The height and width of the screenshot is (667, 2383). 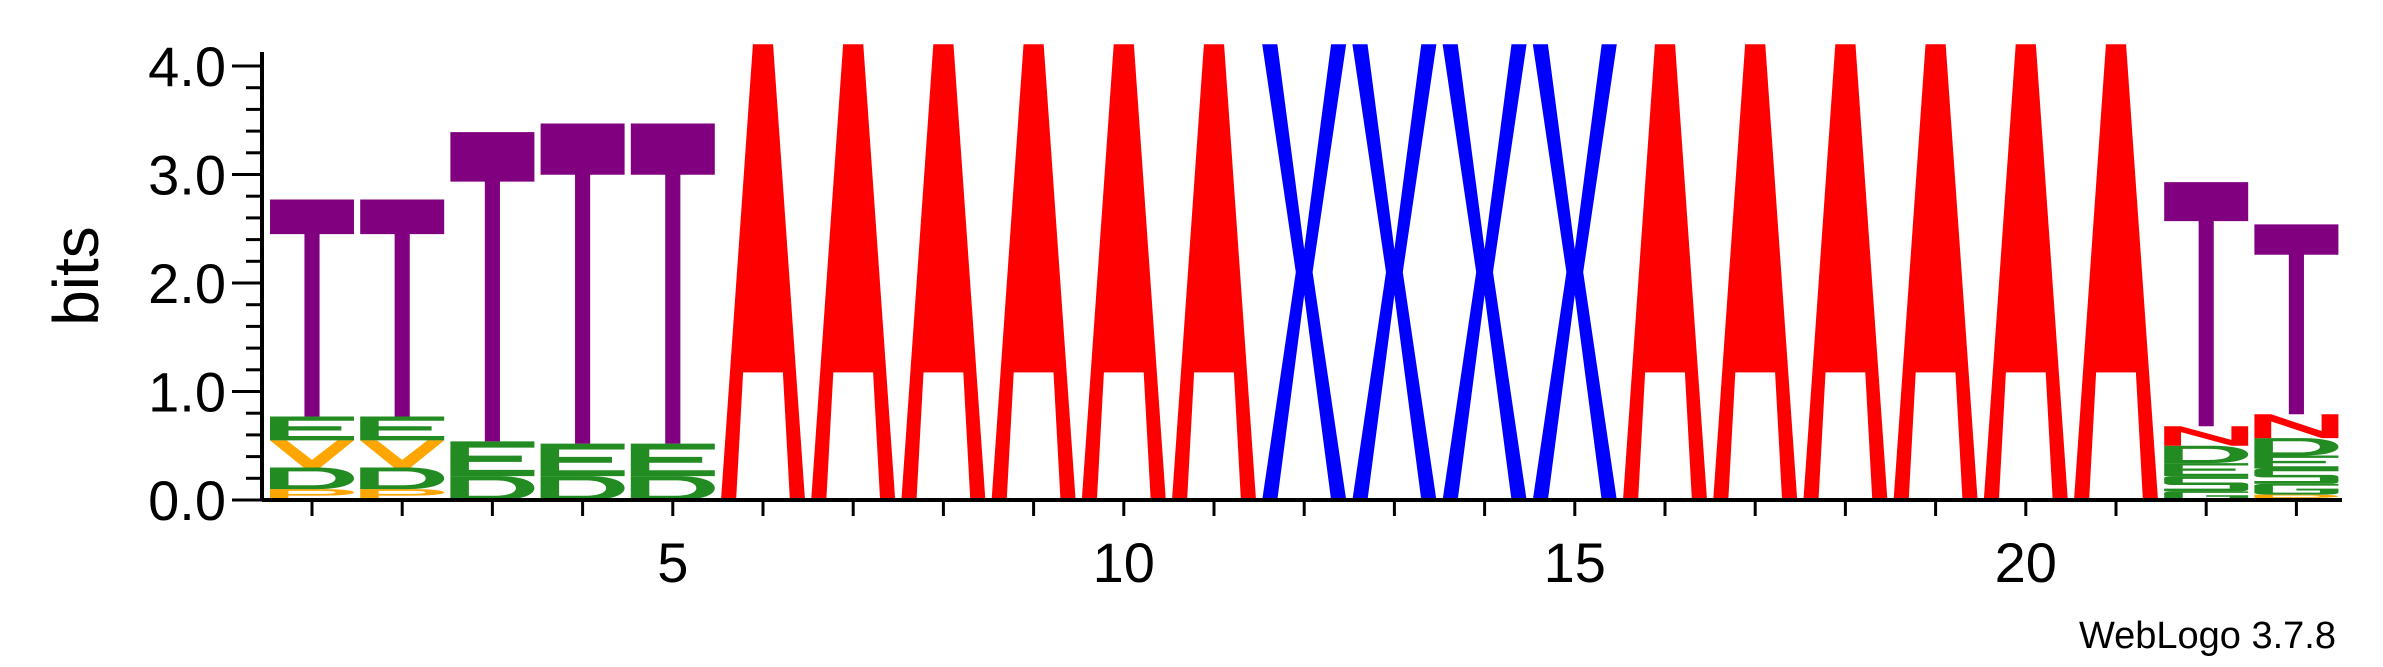 What do you see at coordinates (187, 283) in the screenshot?
I see `y-tick-label: 2.0` at bounding box center [187, 283].